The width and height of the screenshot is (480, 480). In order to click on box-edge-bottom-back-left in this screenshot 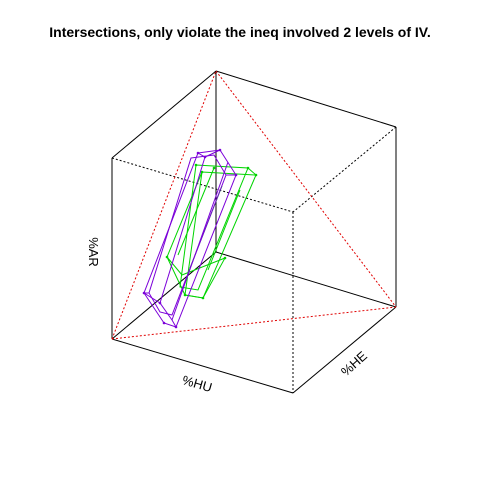, I will do `click(164, 295)`.